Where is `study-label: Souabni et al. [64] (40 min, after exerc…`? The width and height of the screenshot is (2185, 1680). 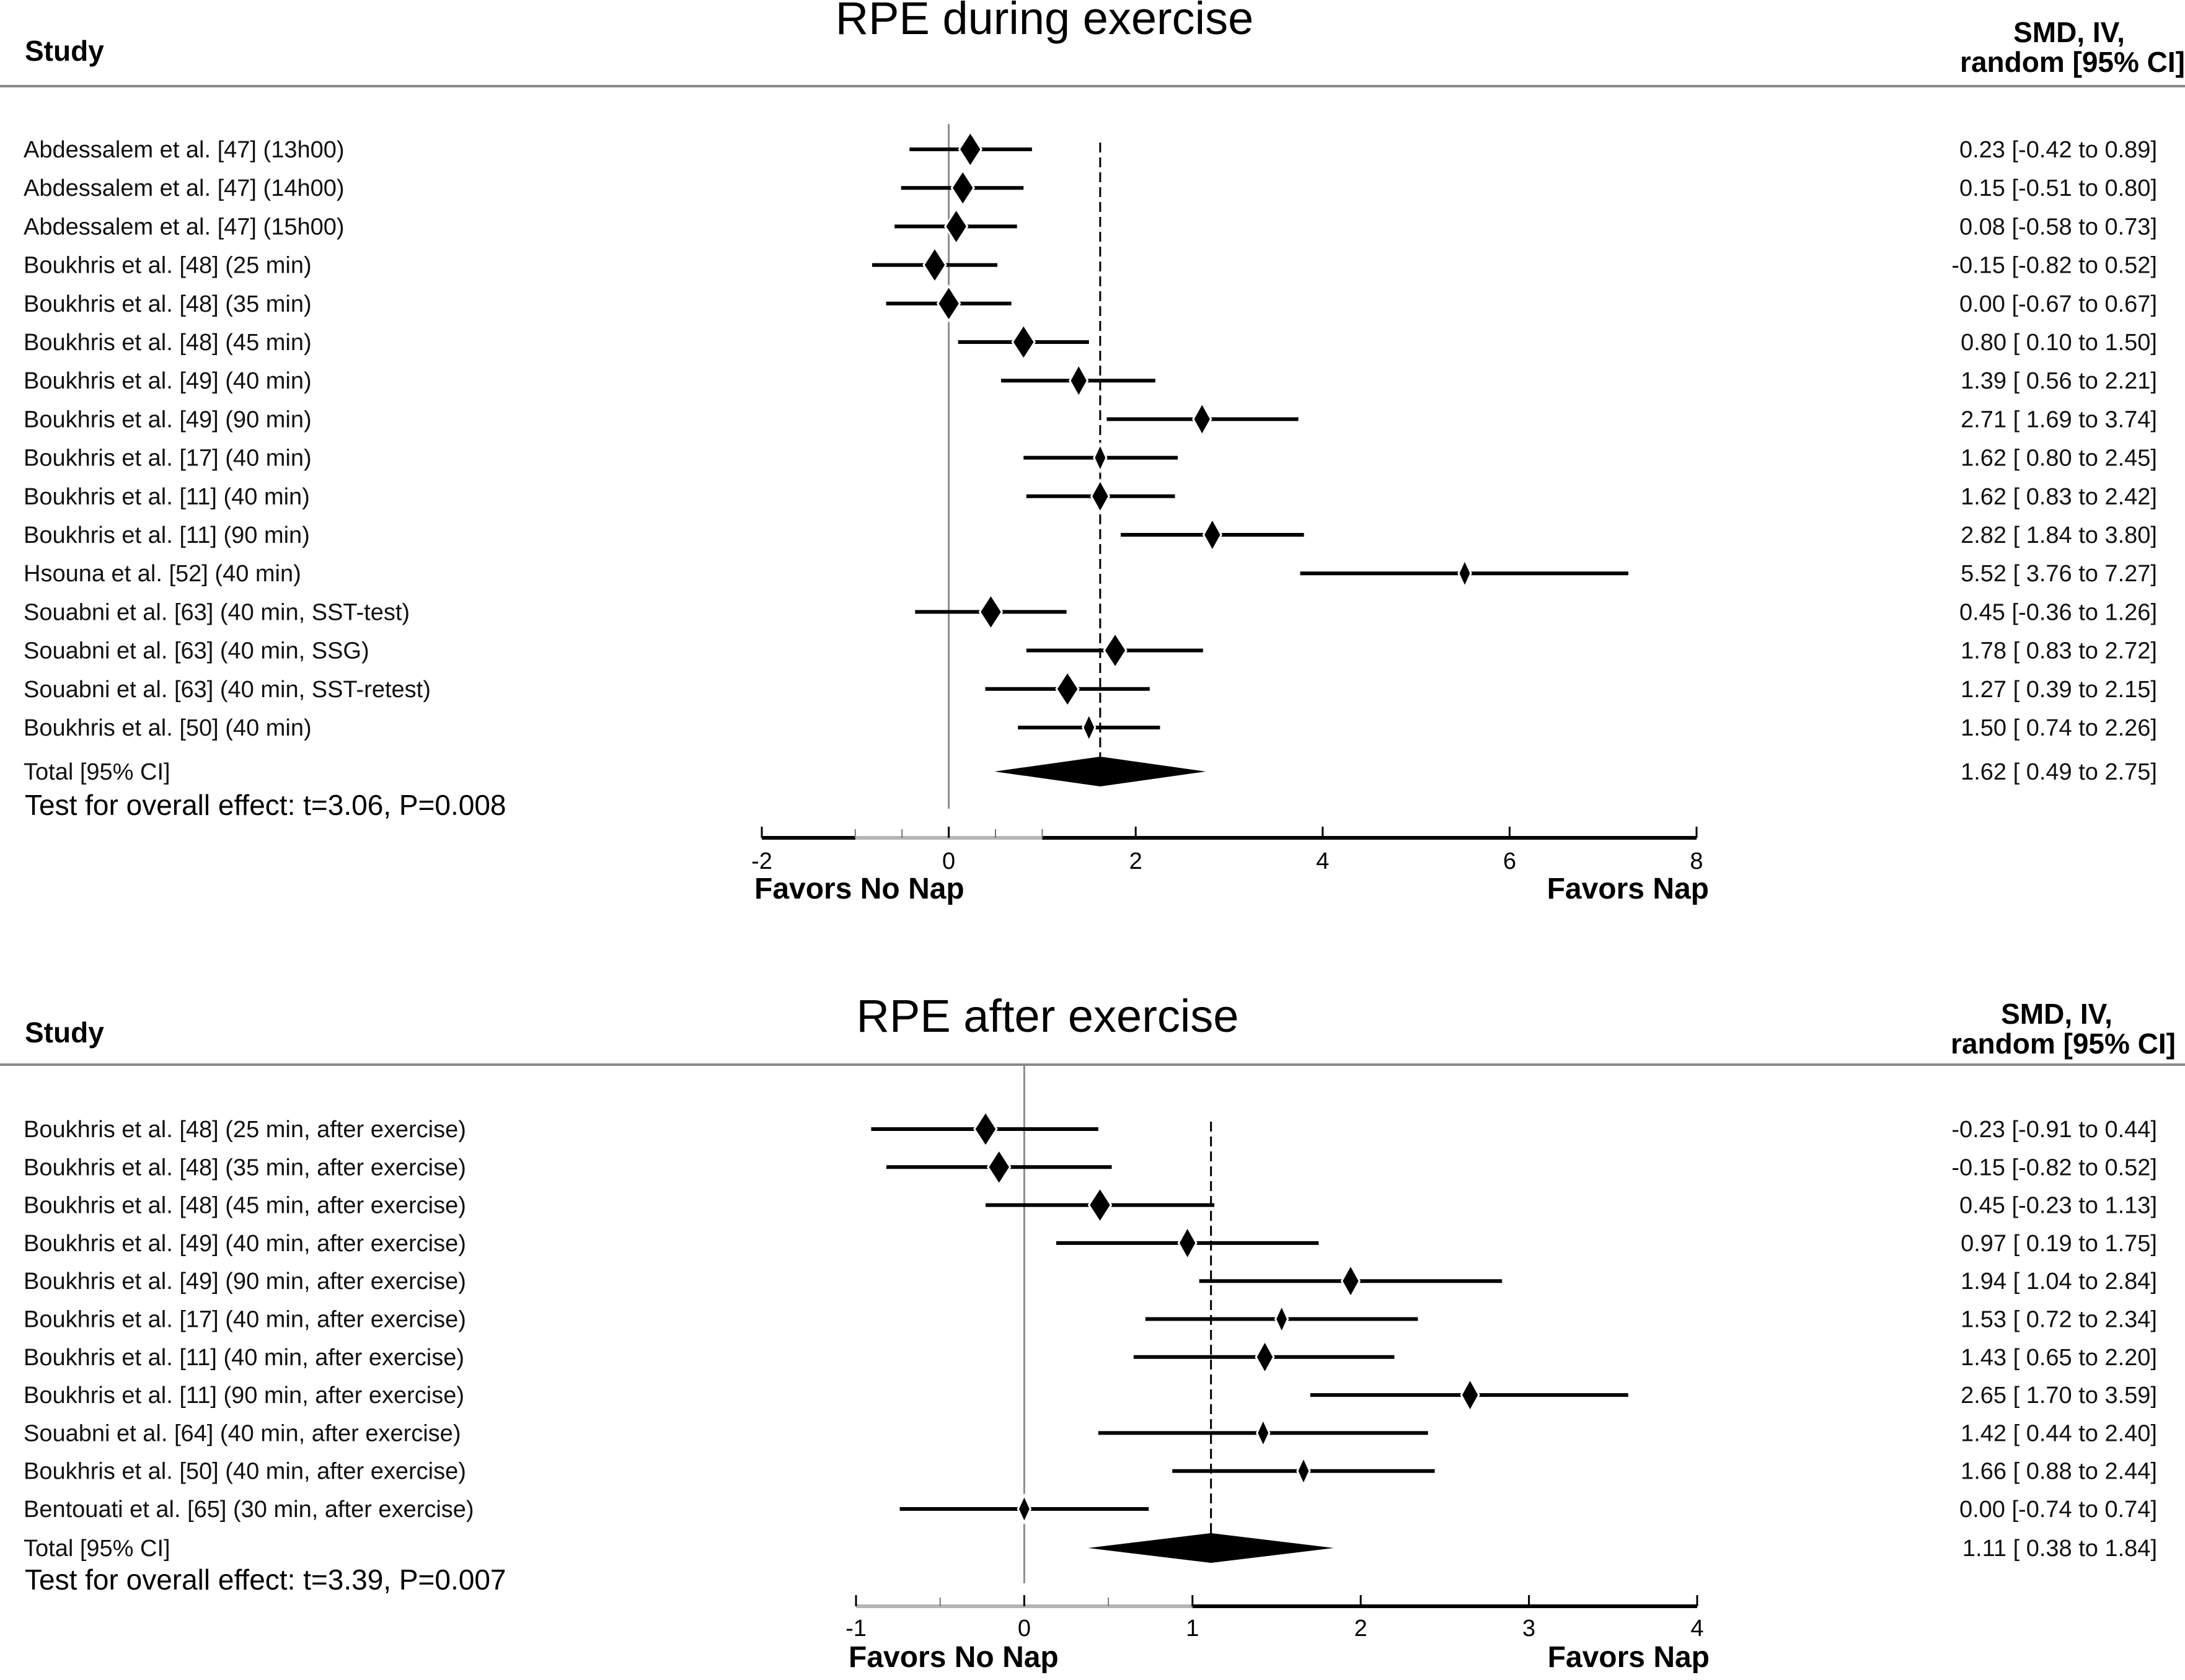
study-label: Souabni et al. [64] (40 min, after exerc… is located at coordinates (242, 1433).